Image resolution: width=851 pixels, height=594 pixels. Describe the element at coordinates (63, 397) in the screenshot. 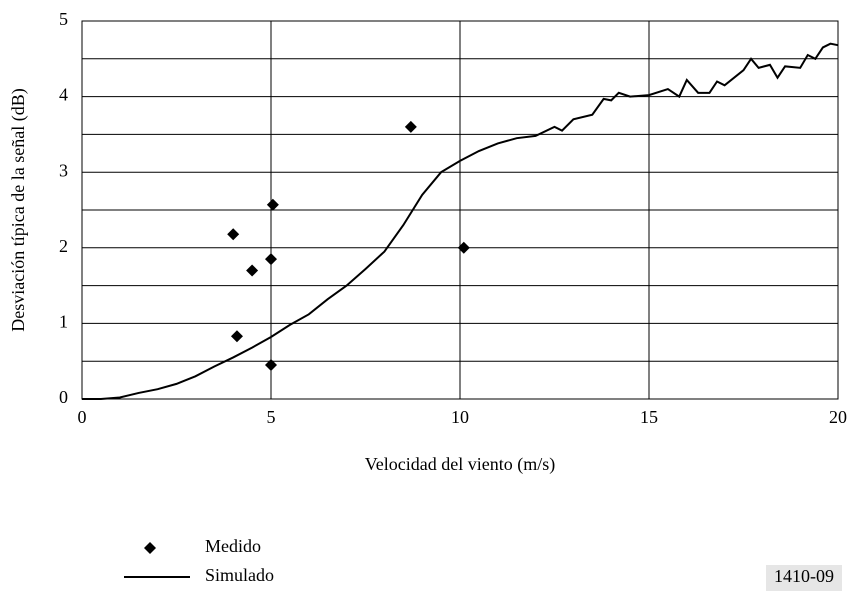

I see `y-tick-label: 0` at that location.